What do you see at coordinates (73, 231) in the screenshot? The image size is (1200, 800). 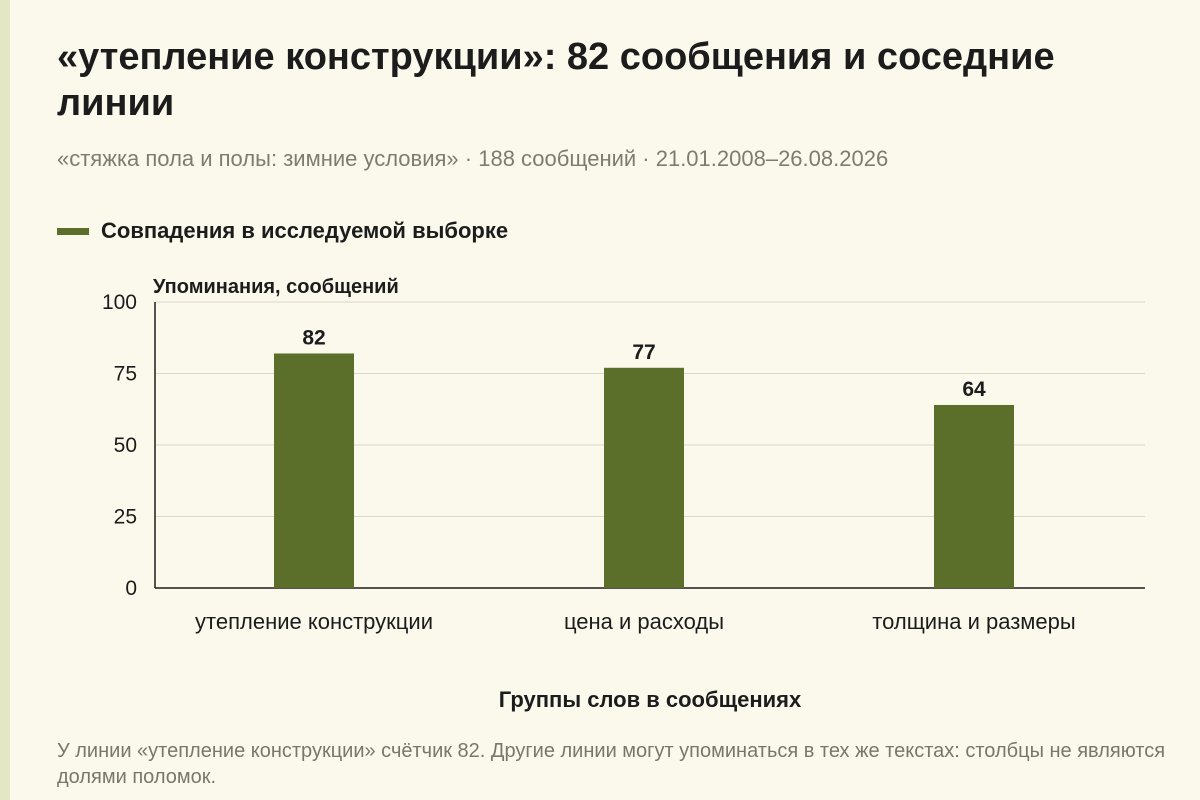 I see `legend-swatch` at bounding box center [73, 231].